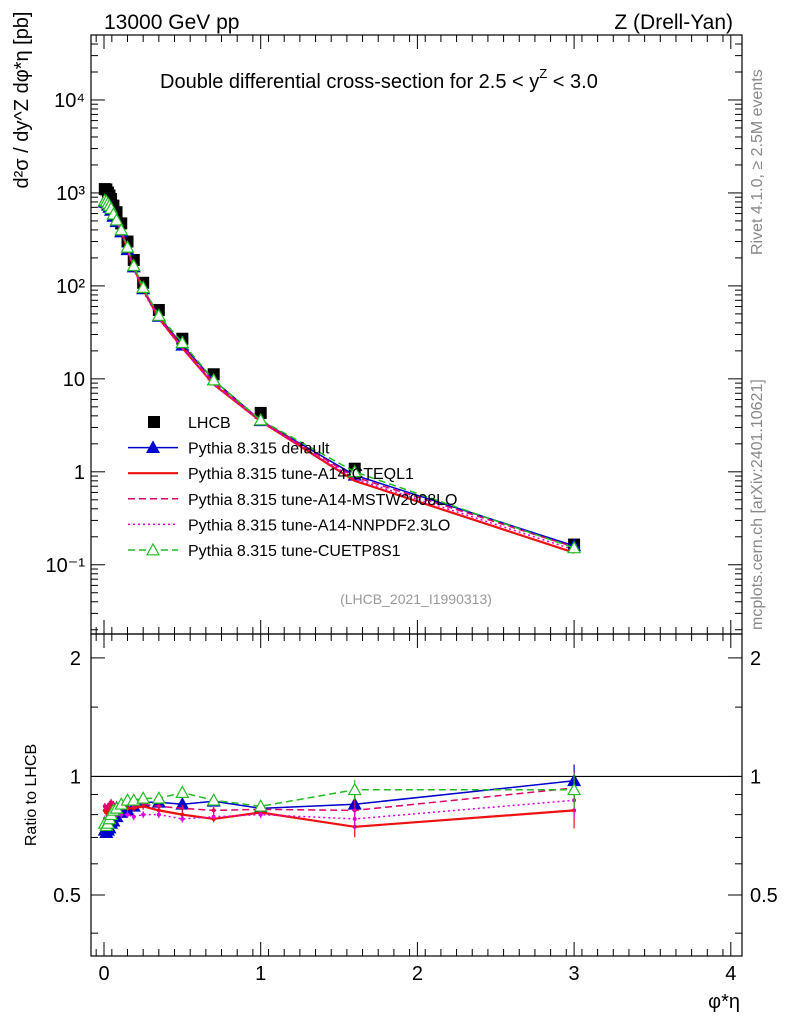 The width and height of the screenshot is (786, 1029). What do you see at coordinates (75, 659) in the screenshot?
I see `ratio-tick-label: 2` at bounding box center [75, 659].